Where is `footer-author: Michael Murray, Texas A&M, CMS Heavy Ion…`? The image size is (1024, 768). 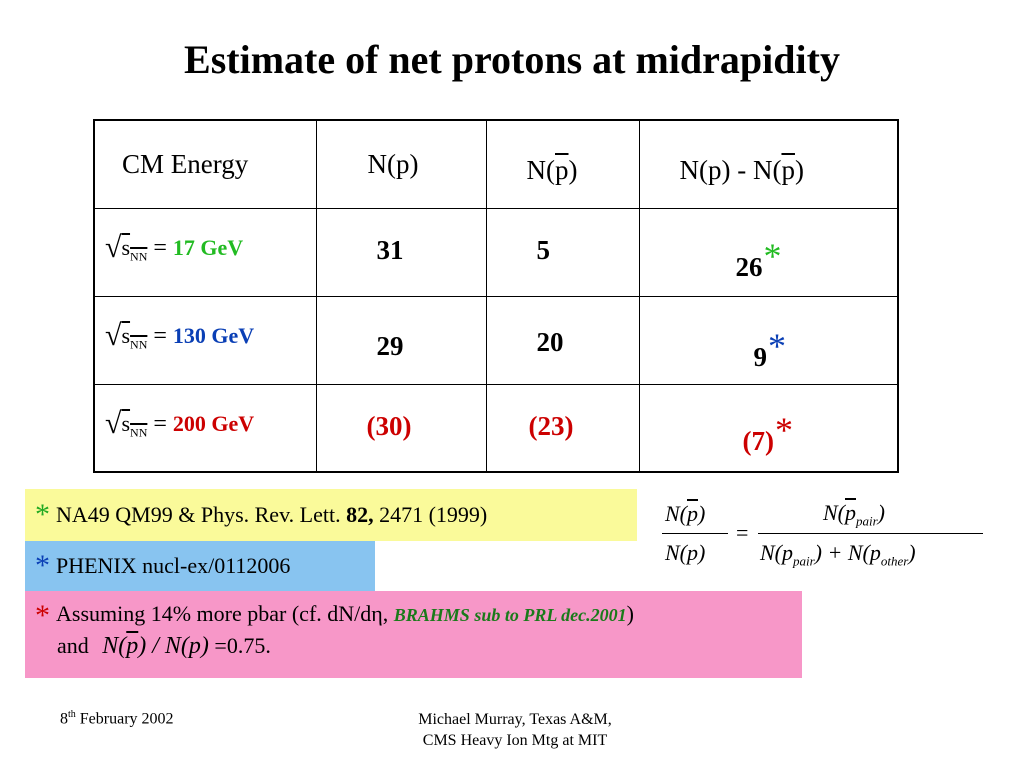 footer-author: Michael Murray, Texas A&M, CMS Heavy Ion… is located at coordinates (515, 730).